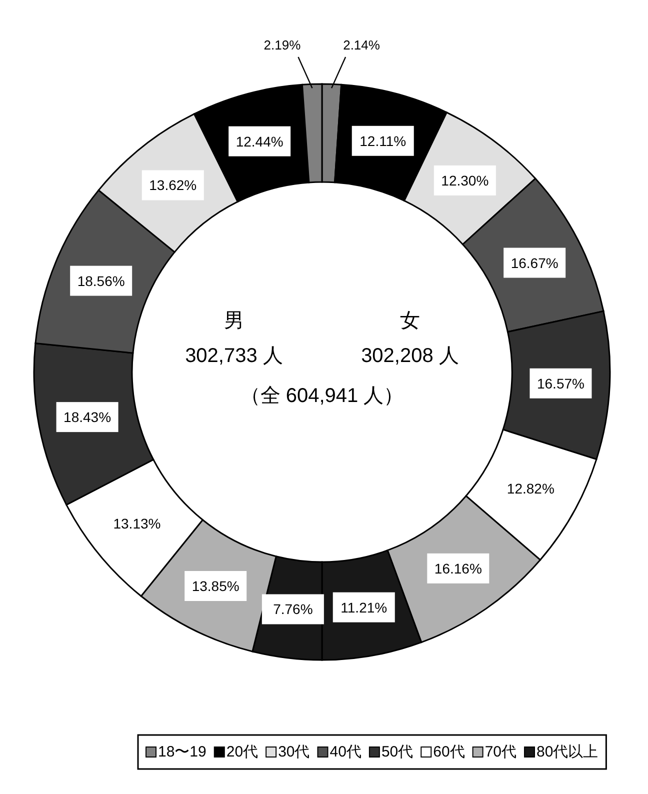 The image size is (648, 794). What do you see at coordinates (182, 752) in the screenshot?
I see `legend-label: 18〜19` at bounding box center [182, 752].